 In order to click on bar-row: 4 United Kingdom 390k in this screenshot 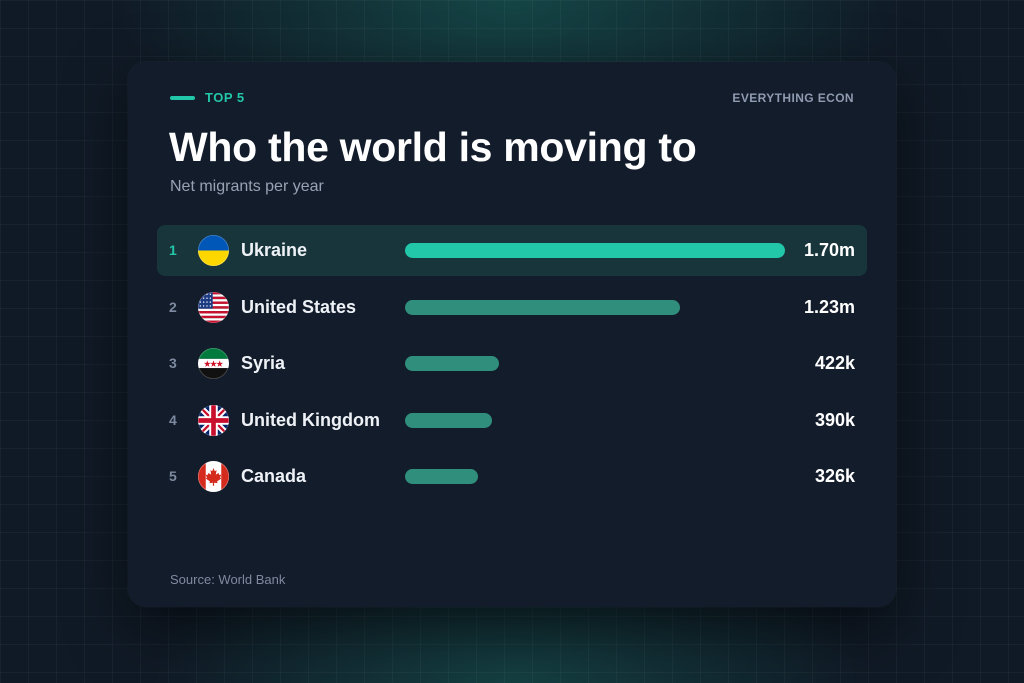, I will do `click(512, 420)`.